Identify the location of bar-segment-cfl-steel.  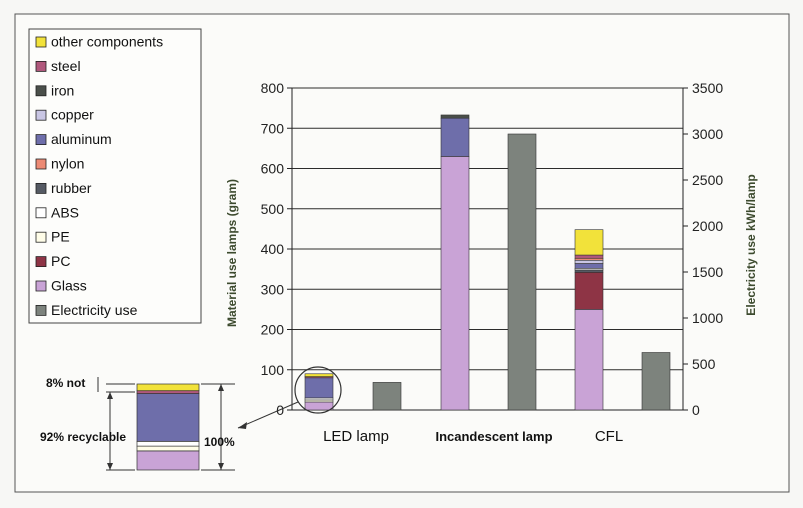
(589, 256).